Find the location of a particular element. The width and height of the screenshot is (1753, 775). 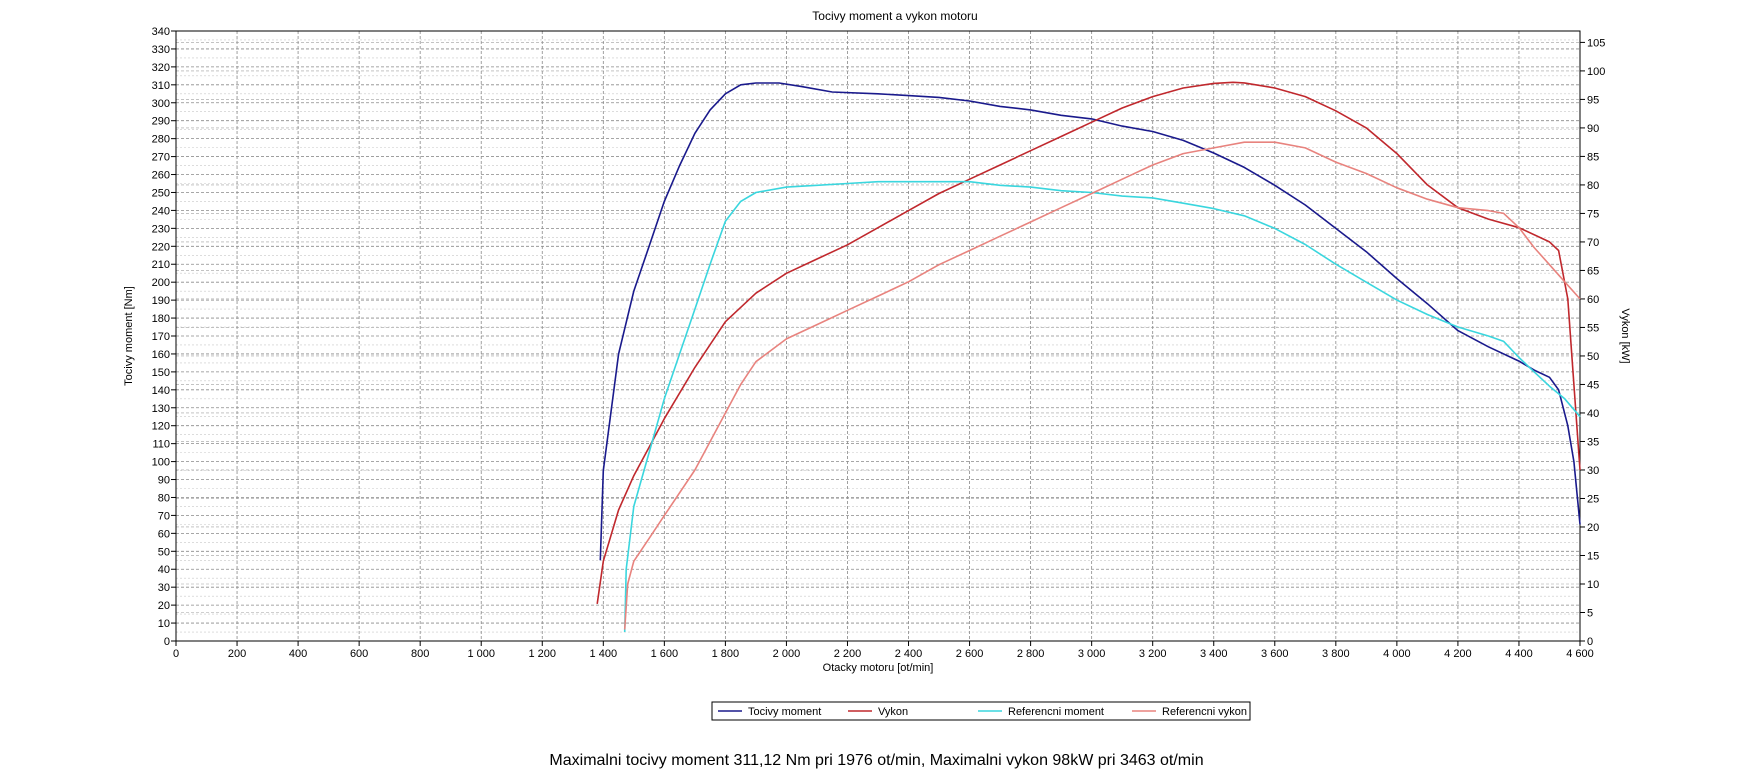

x-tick-label: 4 200 is located at coordinates (1458, 654).